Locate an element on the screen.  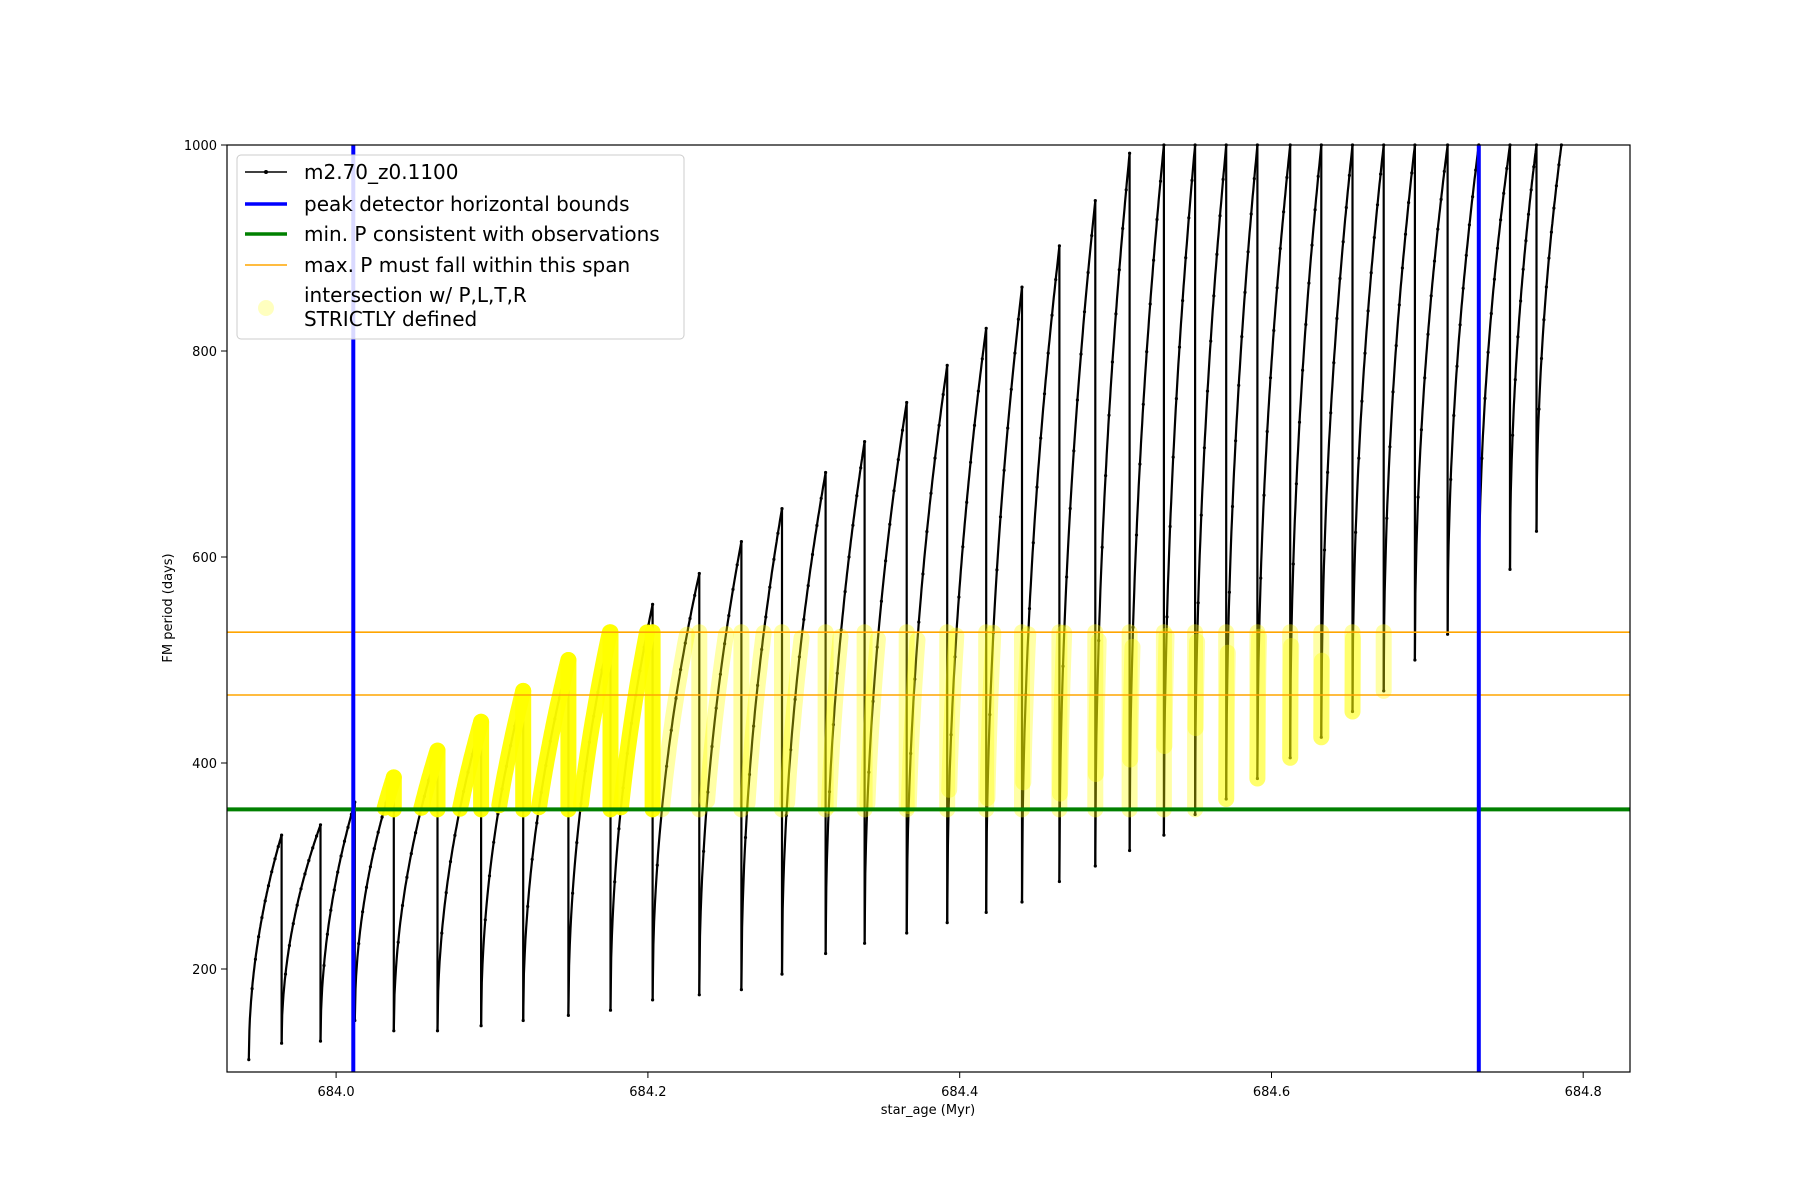
legend-swatch-model-marker is located at coordinates (266, 172).